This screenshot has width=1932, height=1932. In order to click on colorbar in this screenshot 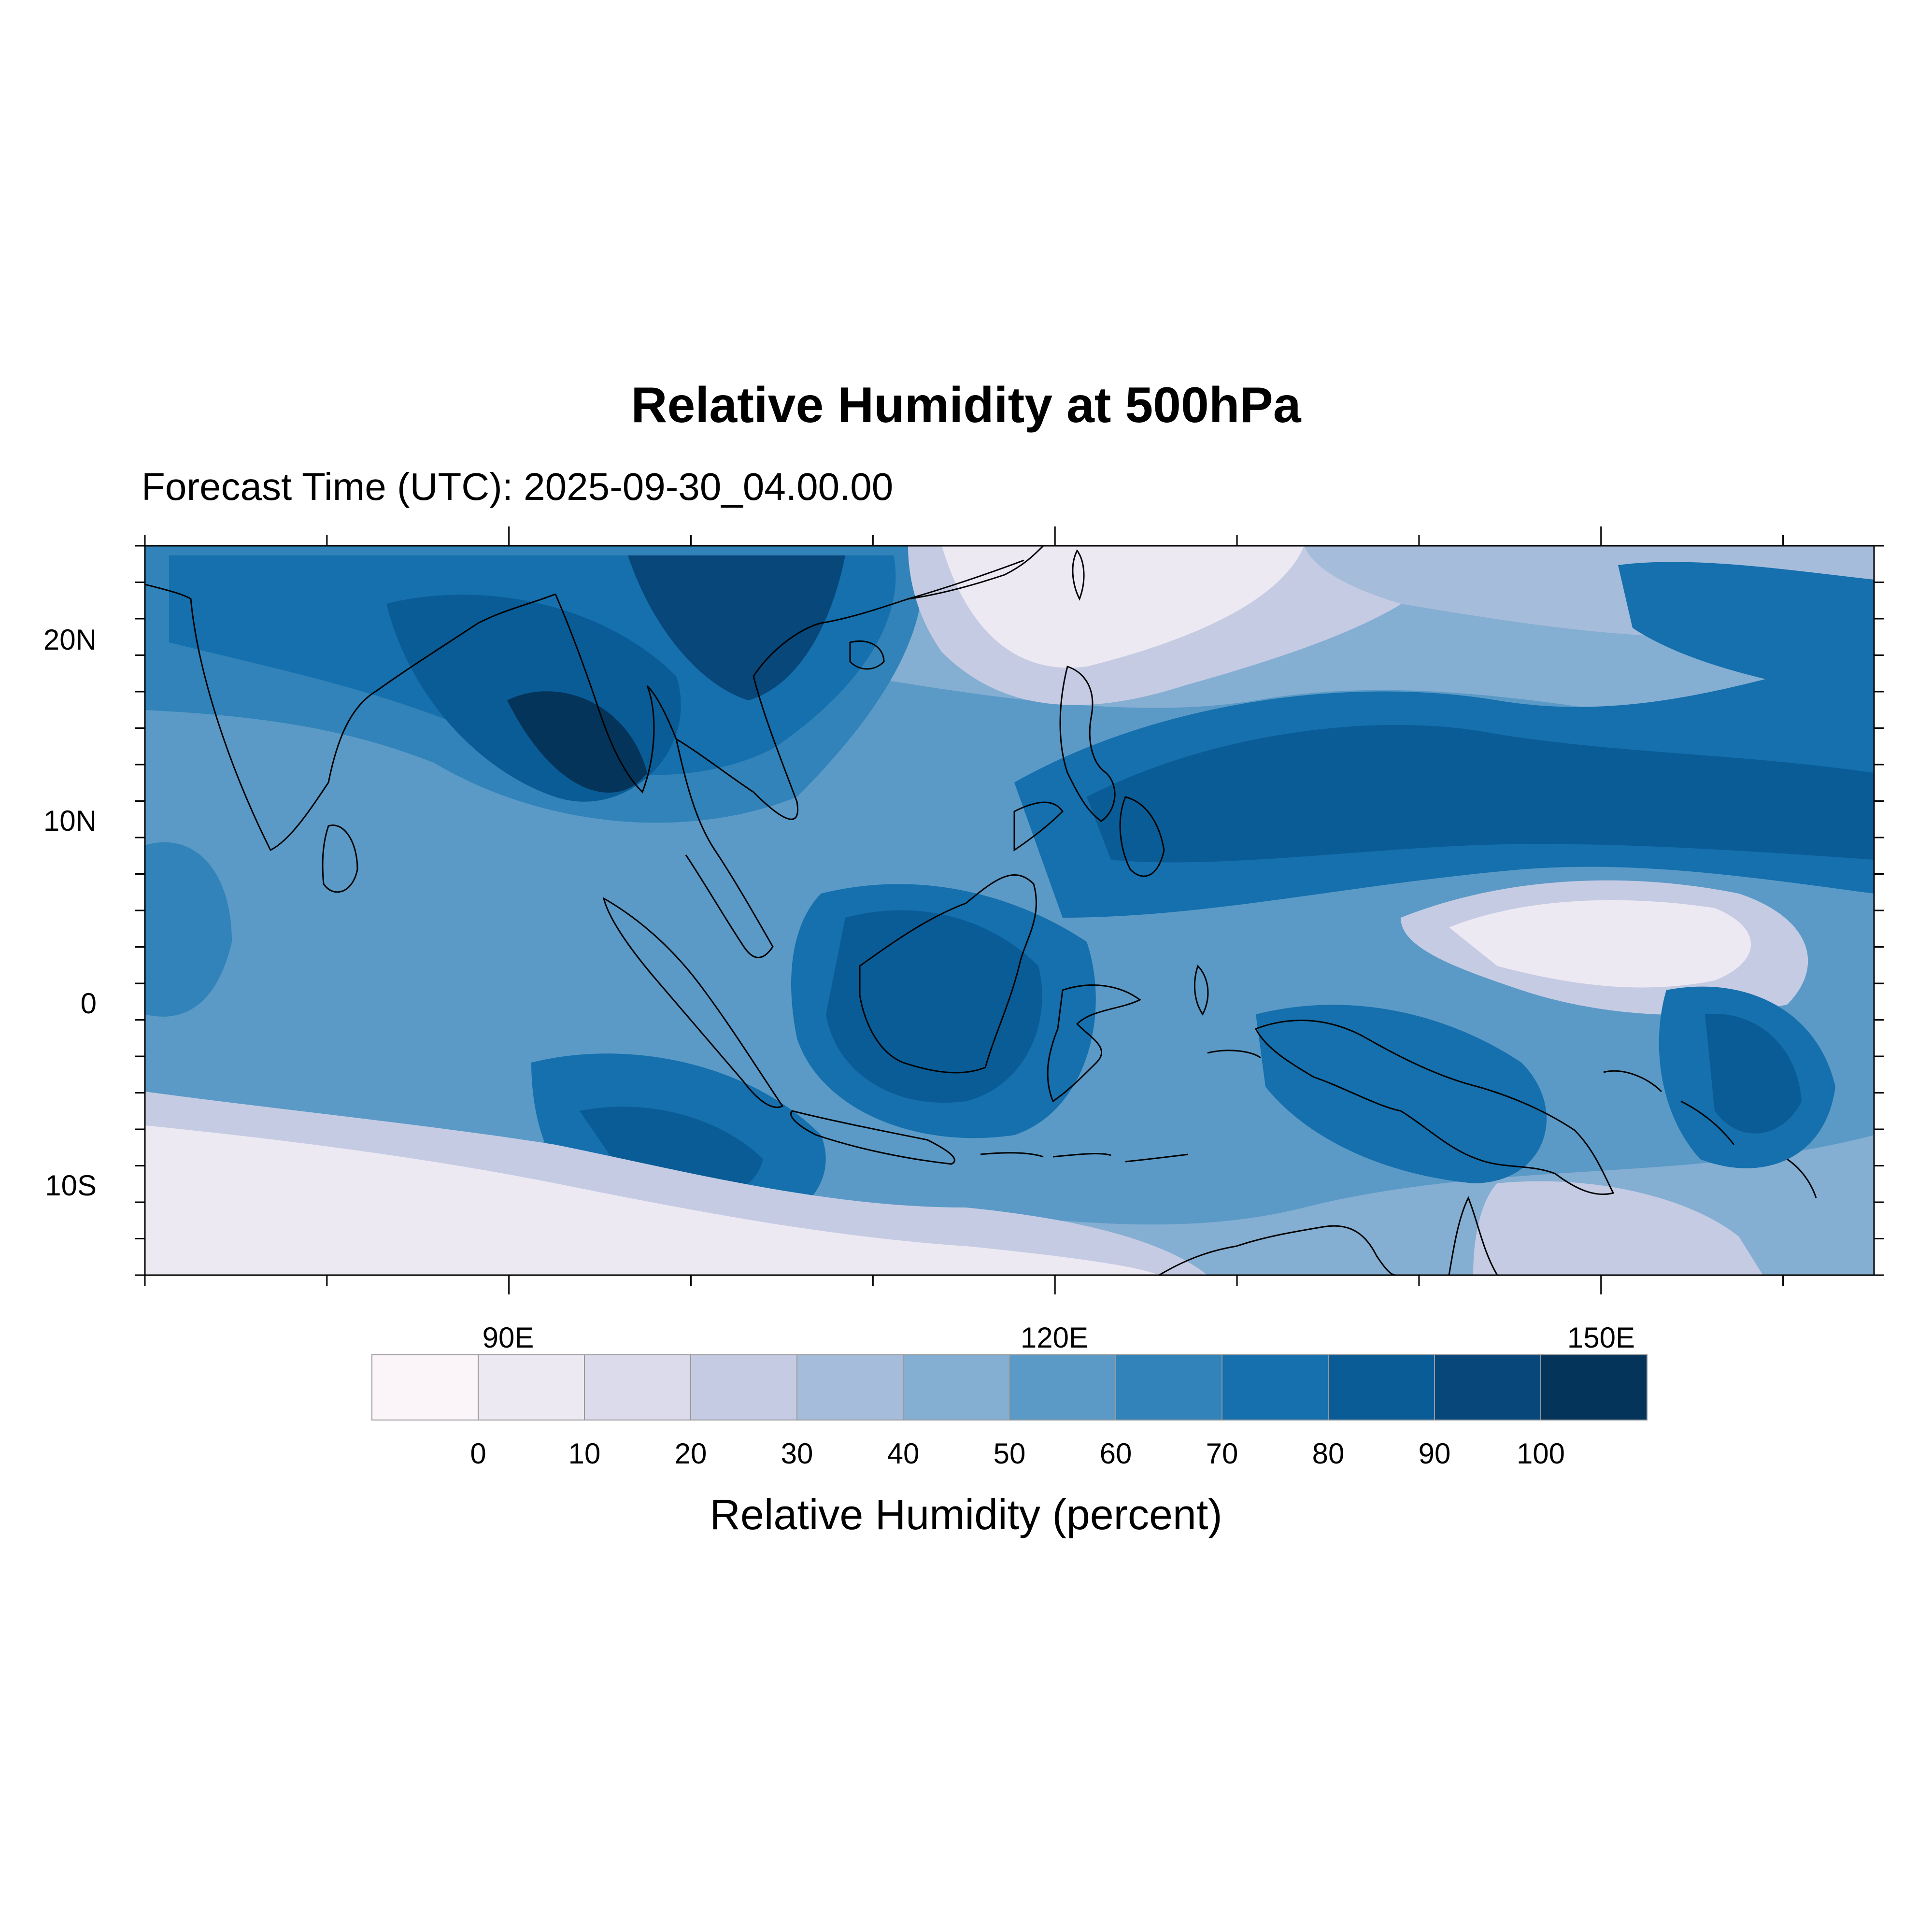, I will do `click(1009, 1387)`.